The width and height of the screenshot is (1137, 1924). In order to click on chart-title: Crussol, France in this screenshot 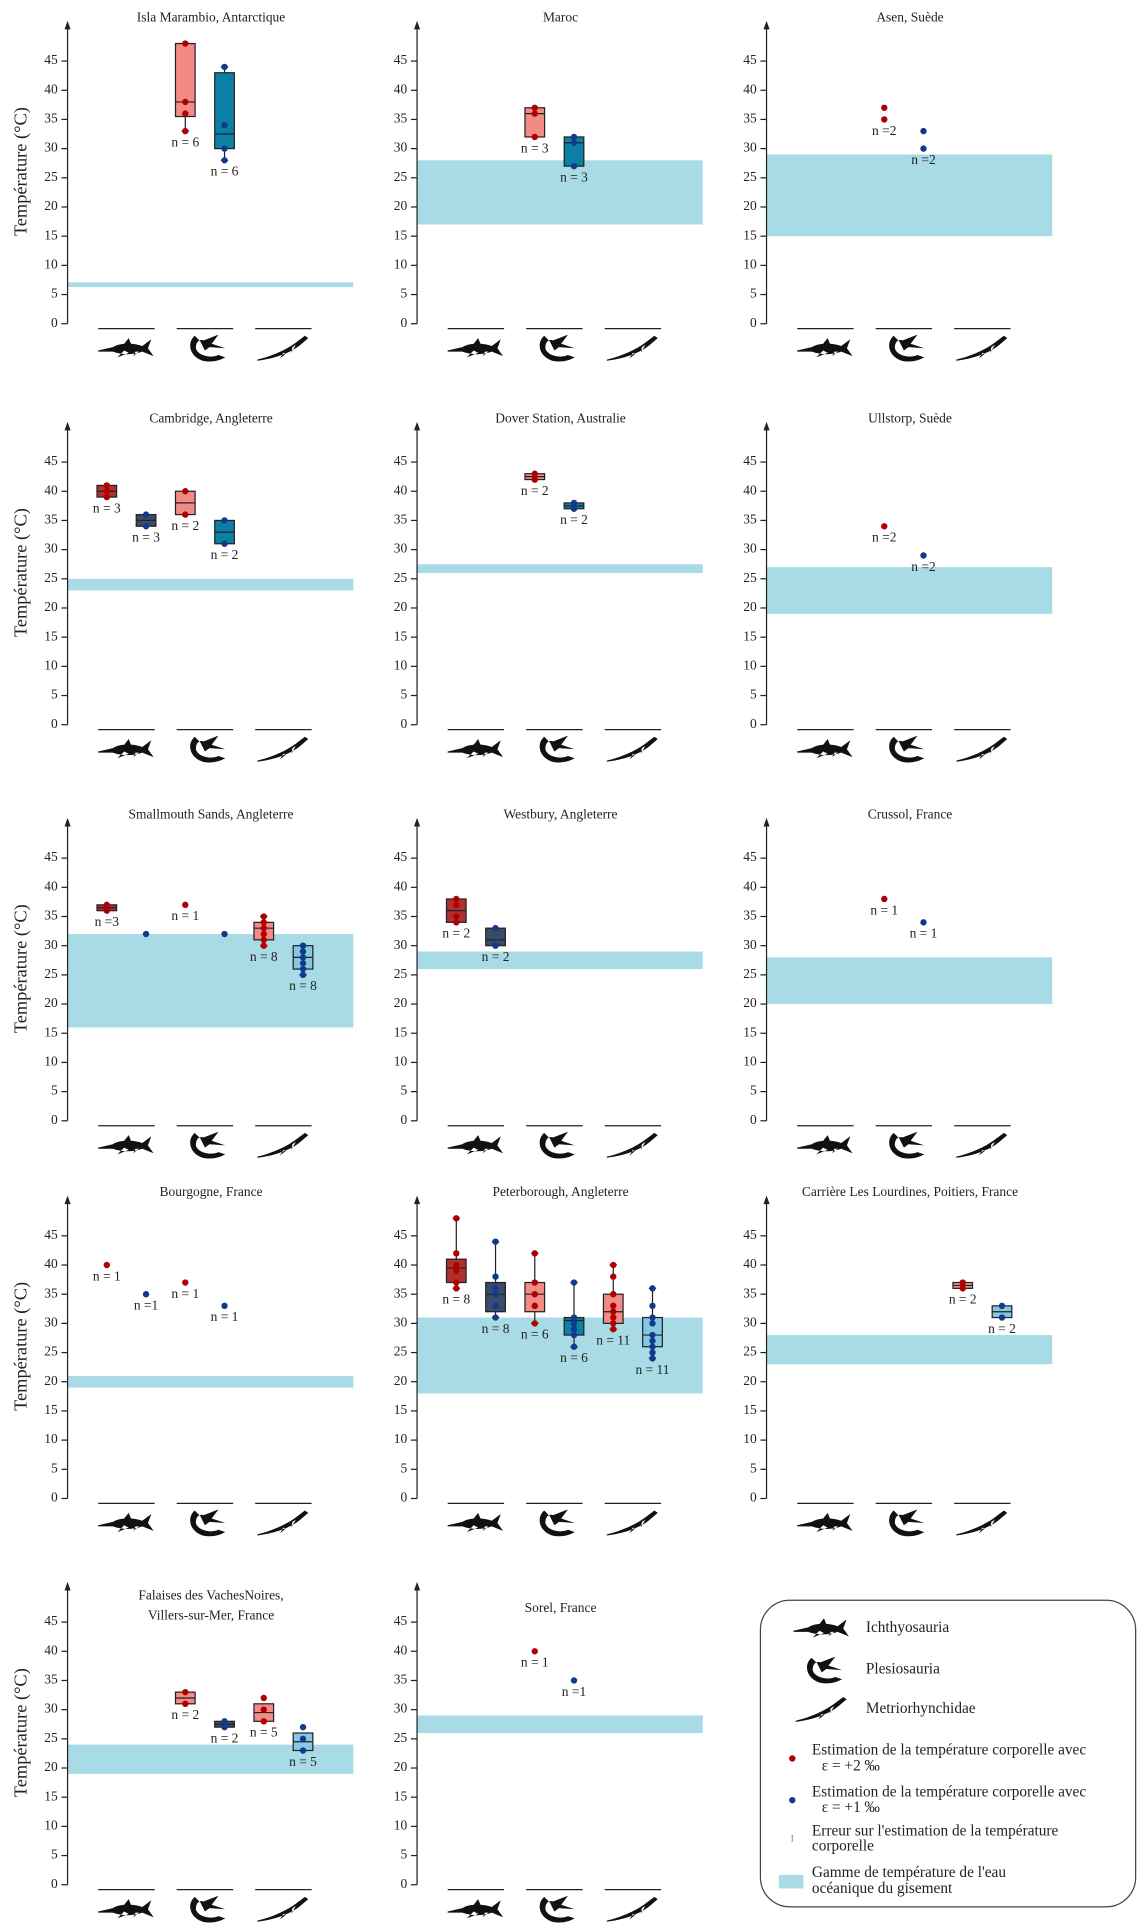, I will do `click(910, 814)`.